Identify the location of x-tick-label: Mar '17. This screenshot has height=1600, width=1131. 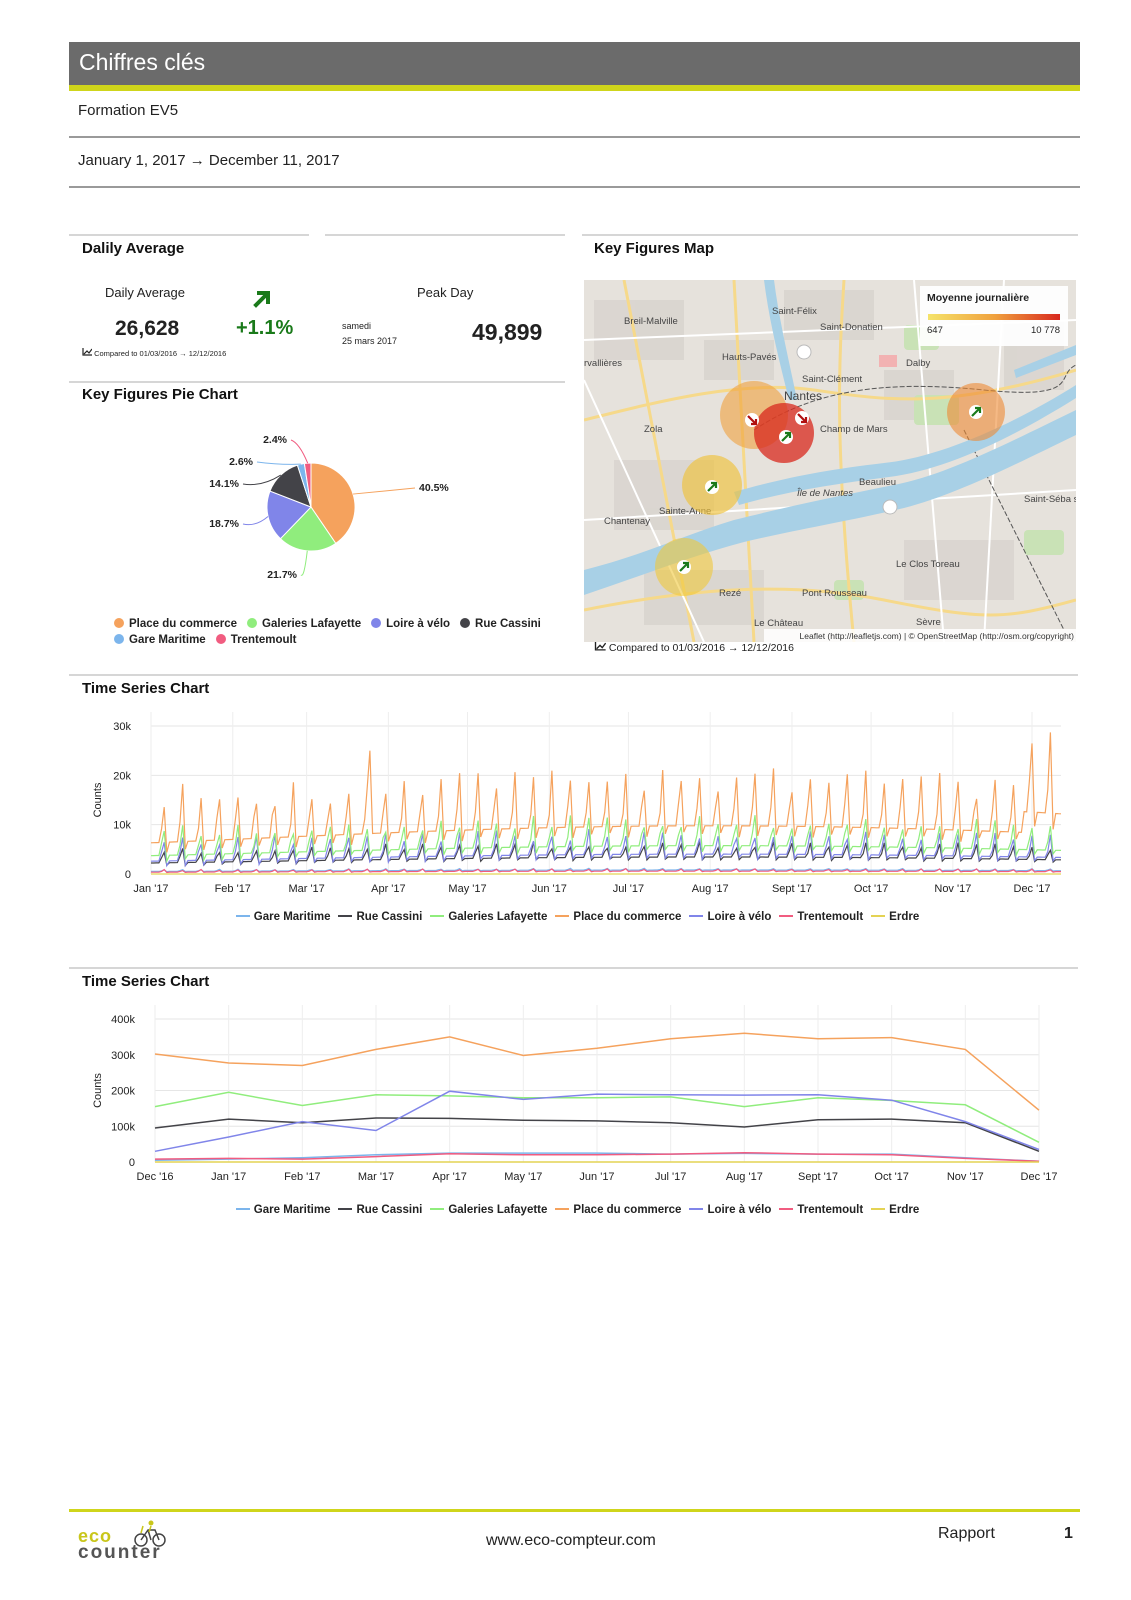
(306, 889).